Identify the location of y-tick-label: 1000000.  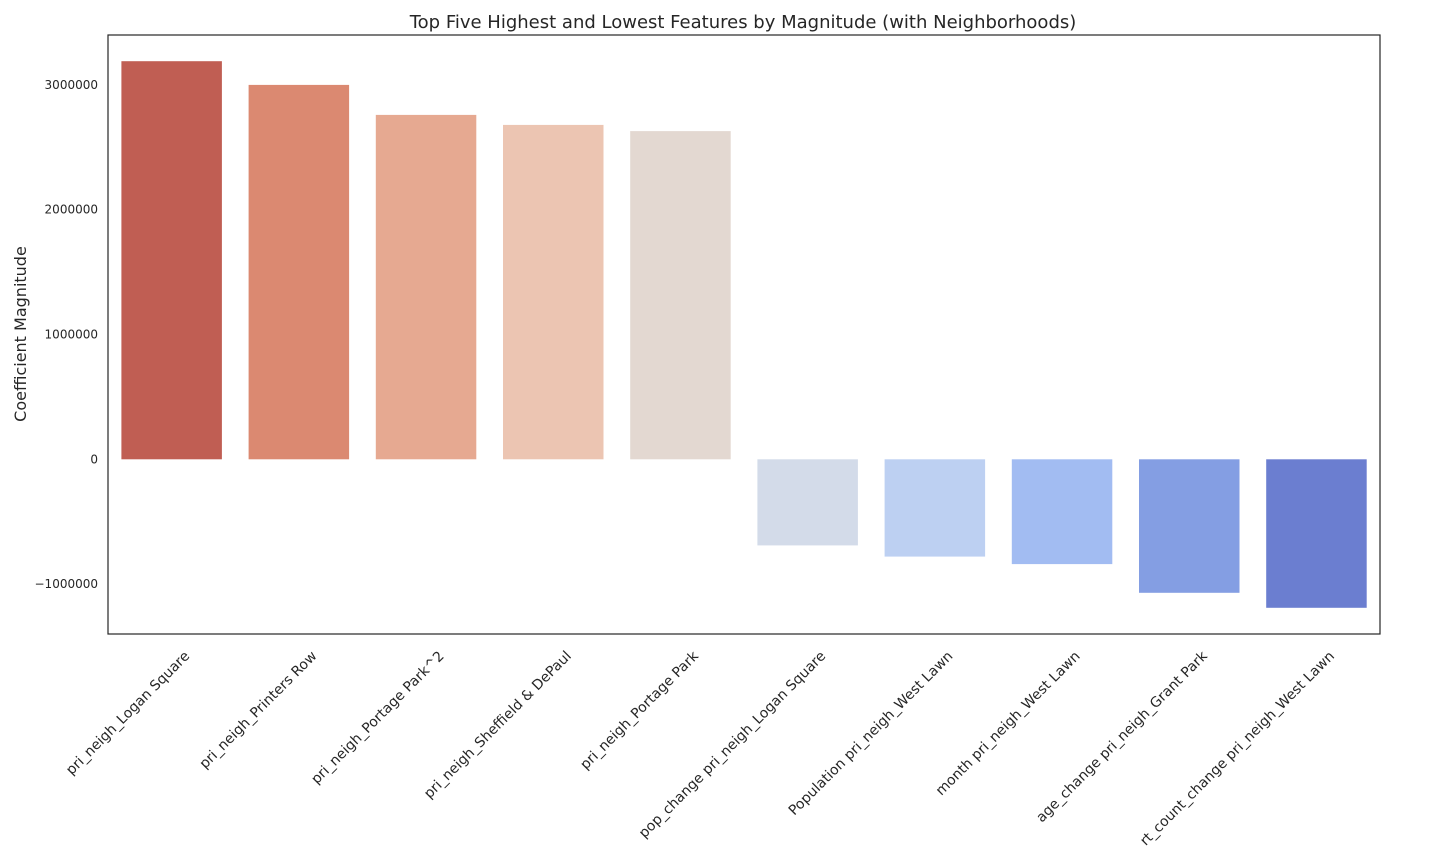
(71, 335).